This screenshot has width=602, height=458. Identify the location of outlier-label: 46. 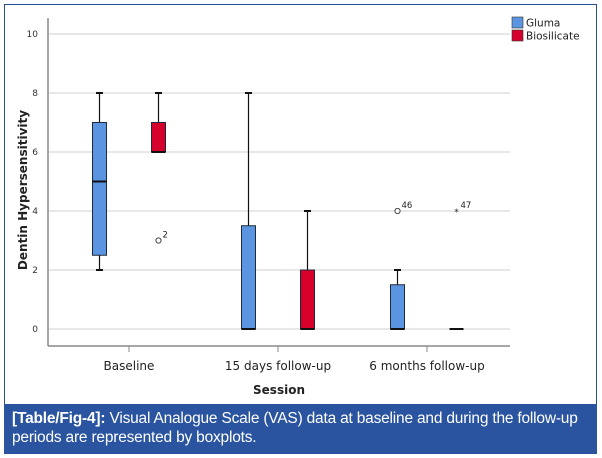
(407, 206).